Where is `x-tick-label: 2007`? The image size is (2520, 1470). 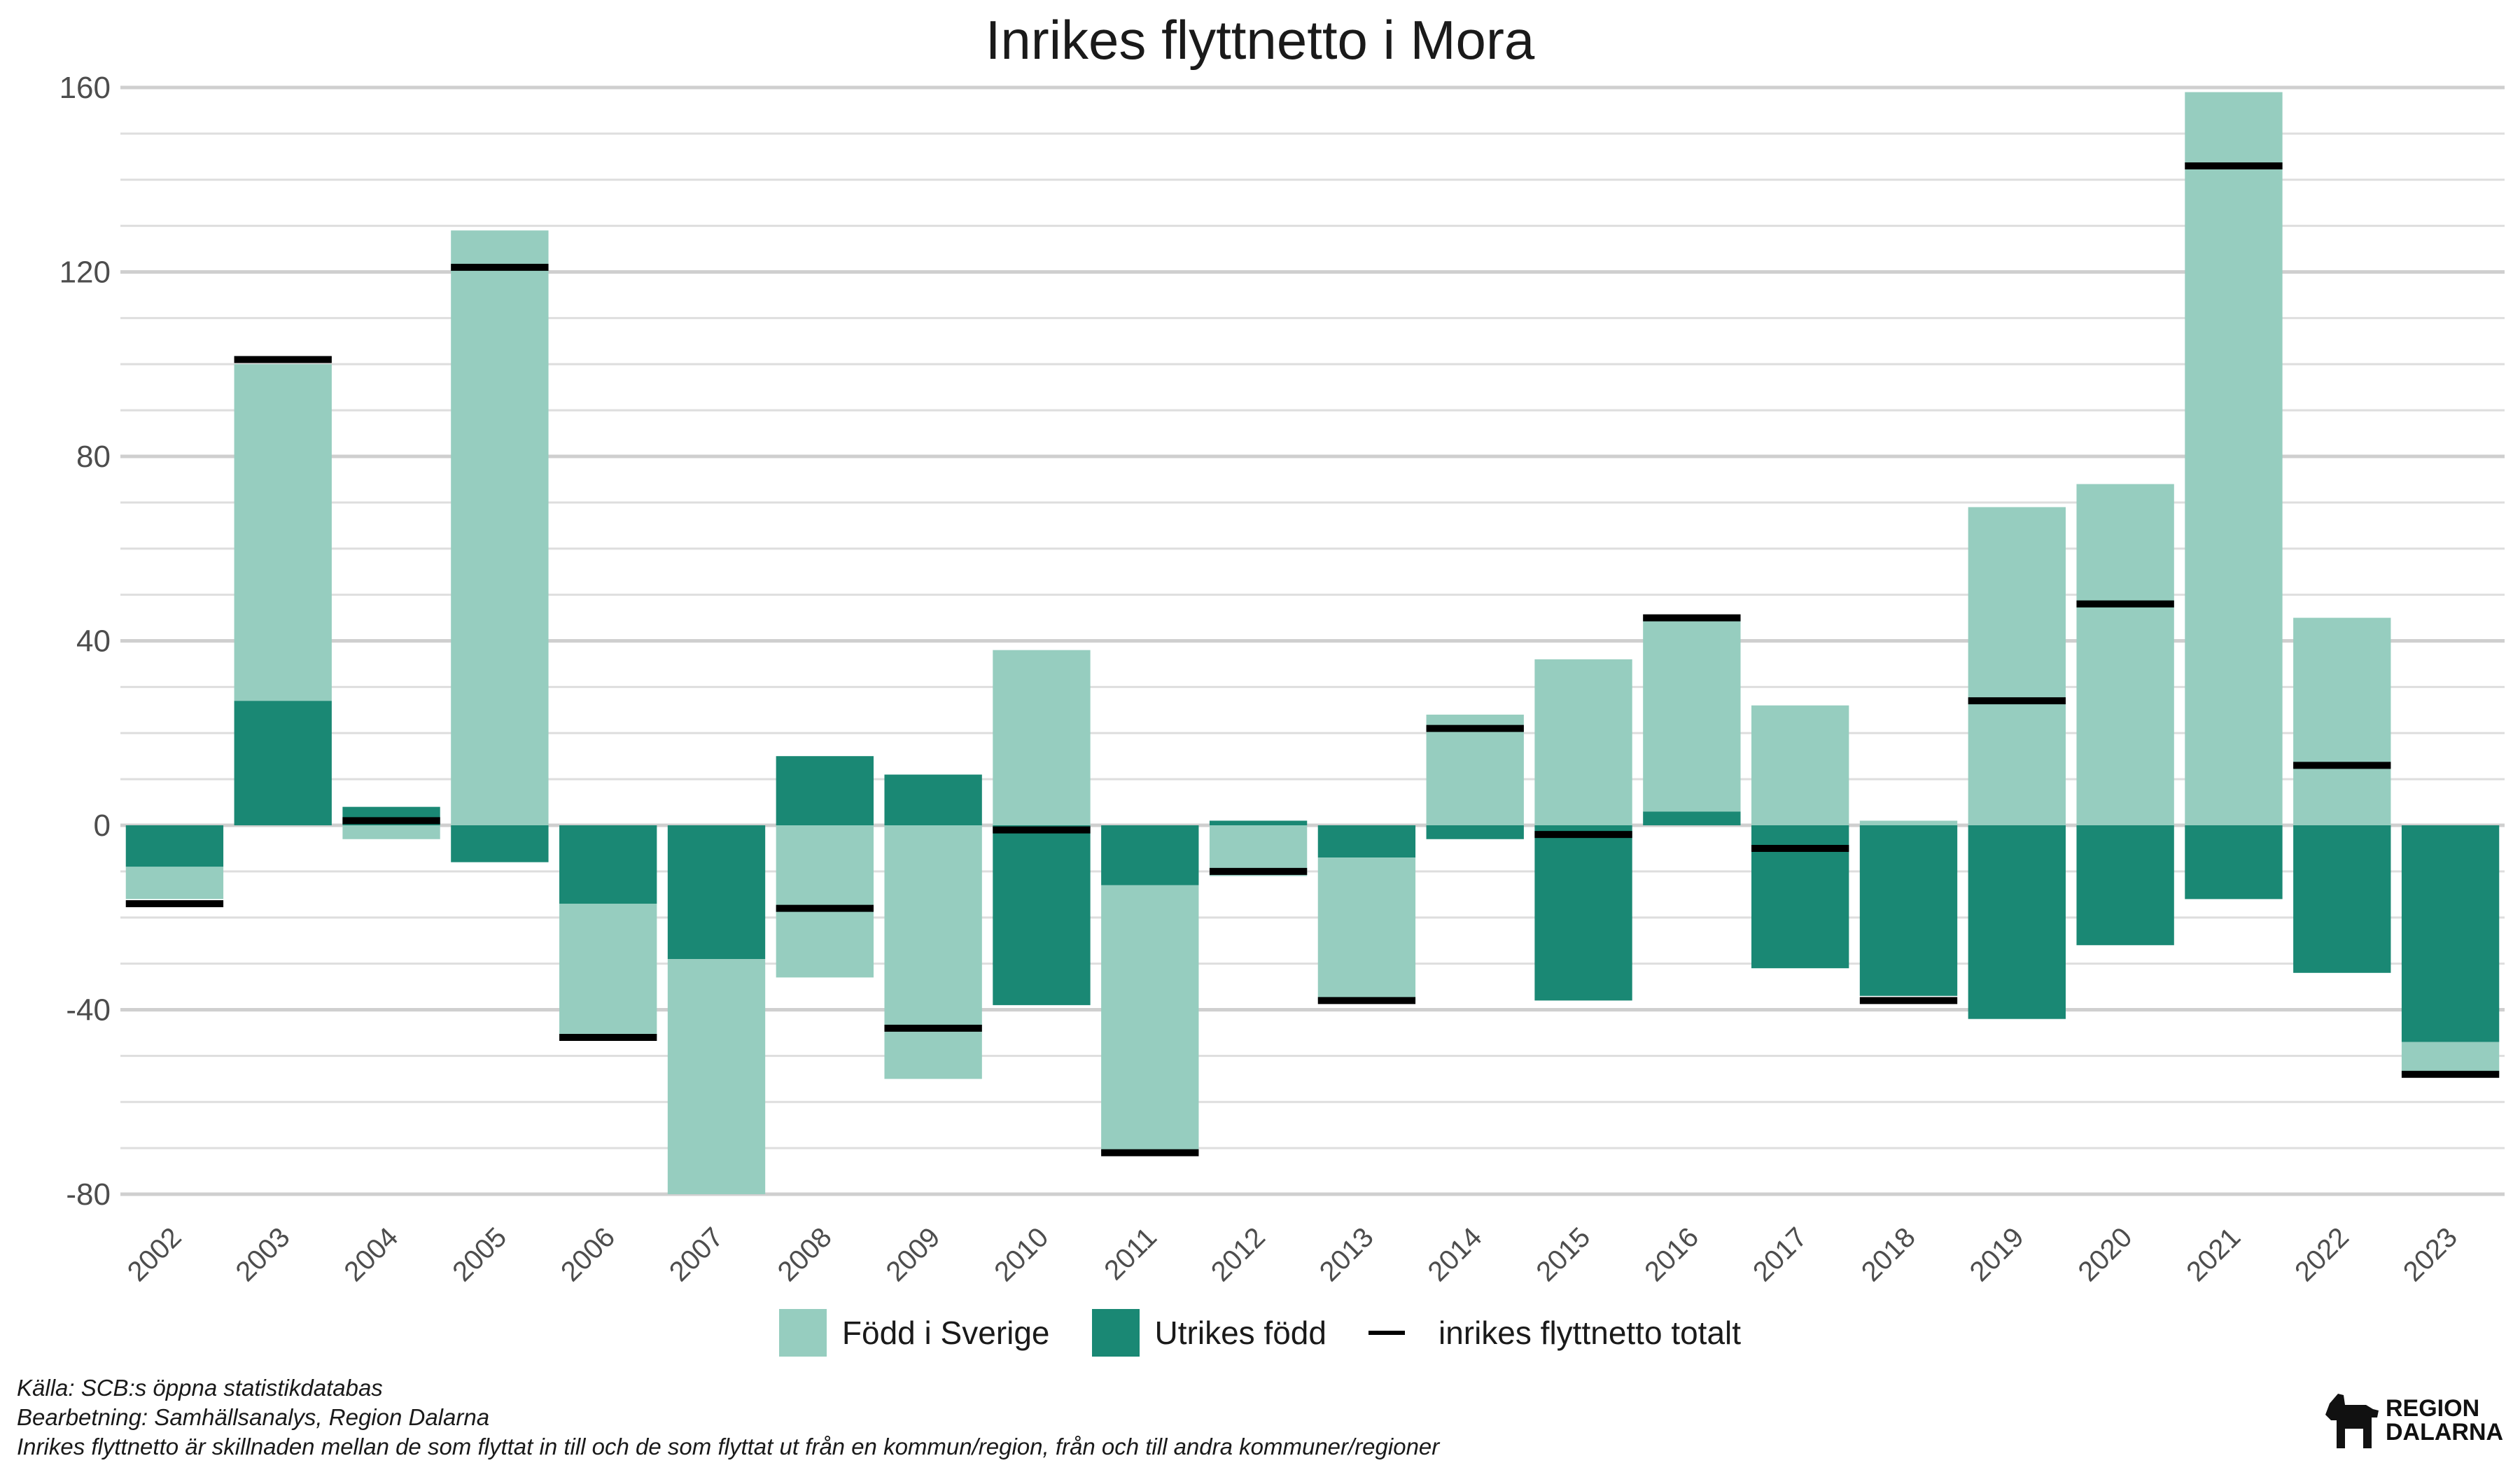 x-tick-label: 2007 is located at coordinates (696, 1254).